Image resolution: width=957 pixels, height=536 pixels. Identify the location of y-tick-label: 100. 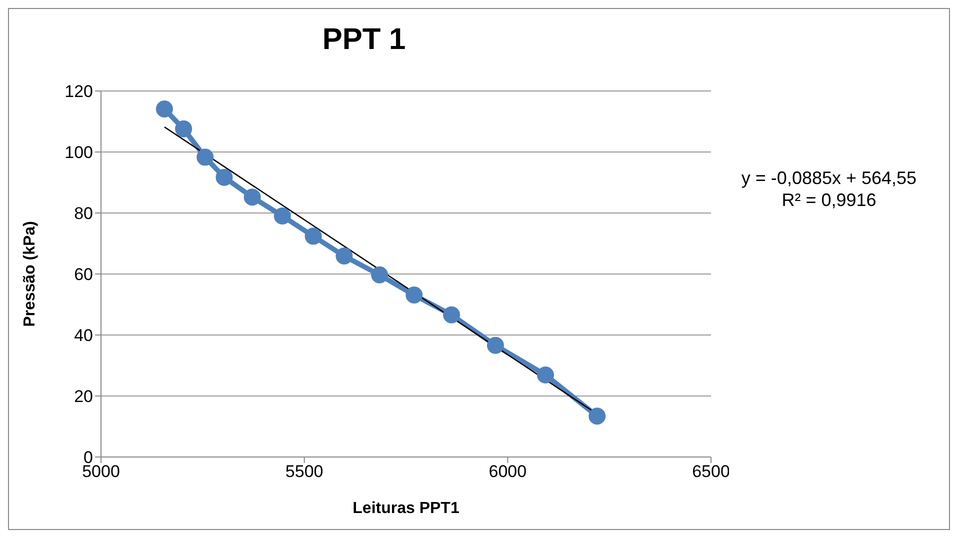
(78, 152).